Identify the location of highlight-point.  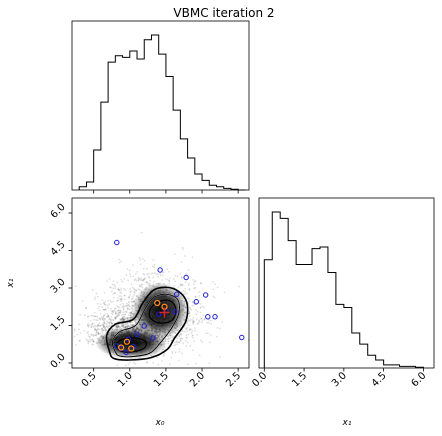
(127, 341).